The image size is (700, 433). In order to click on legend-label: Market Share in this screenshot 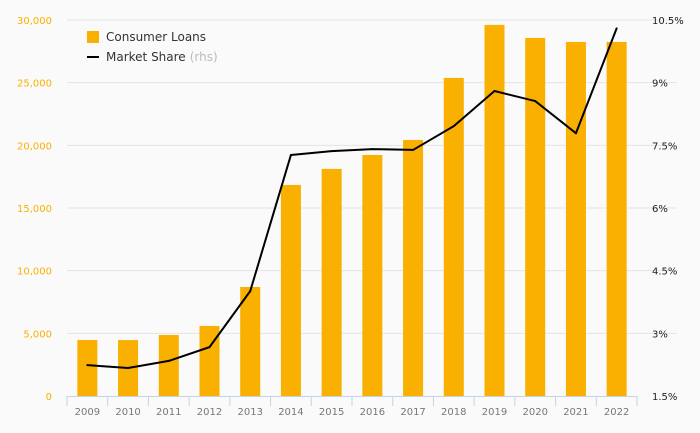, I will do `click(146, 57)`.